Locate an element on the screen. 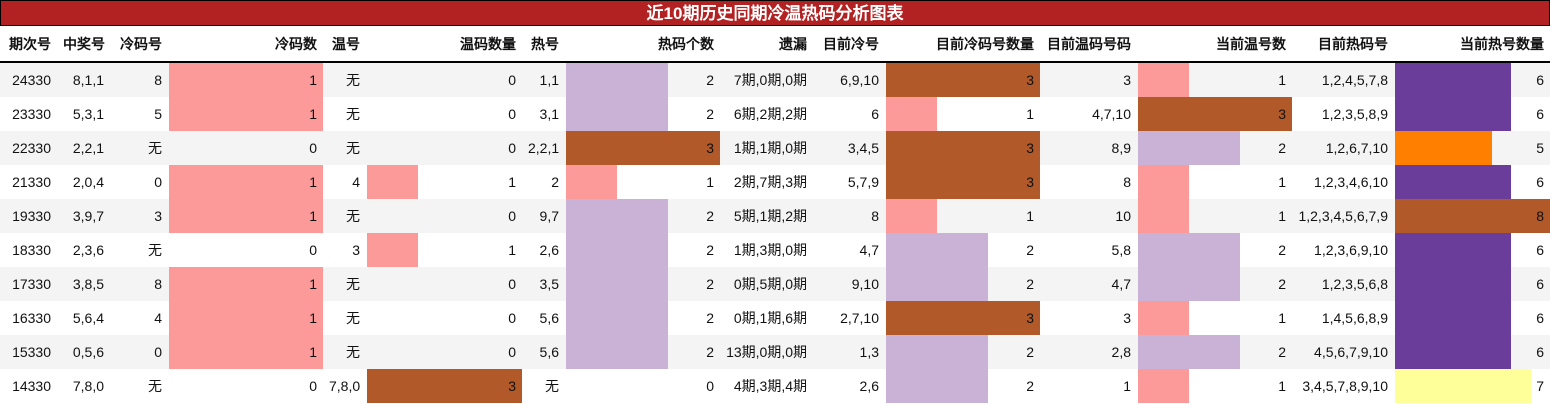 The image size is (1550, 404). table-cell: 5,6 is located at coordinates (543, 318).